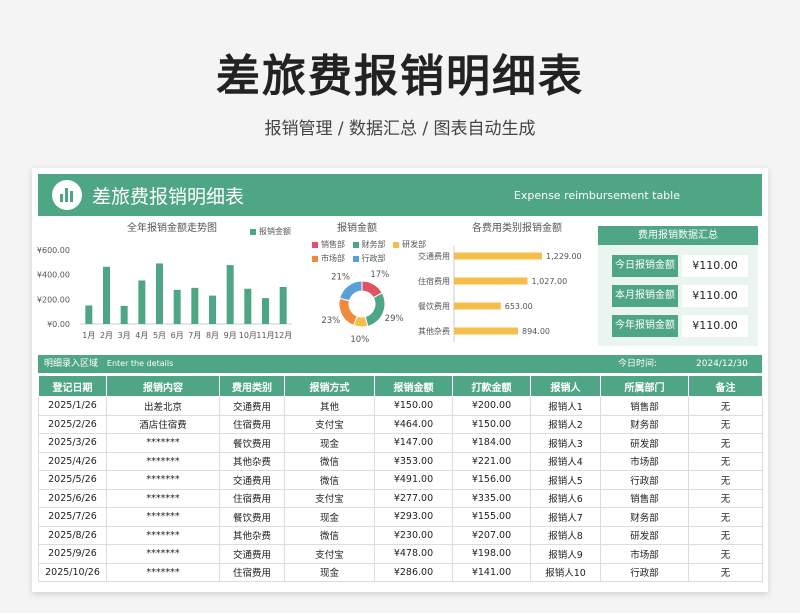 The height and width of the screenshot is (613, 800). I want to click on table-cell: ¥478.00, so click(413, 554).